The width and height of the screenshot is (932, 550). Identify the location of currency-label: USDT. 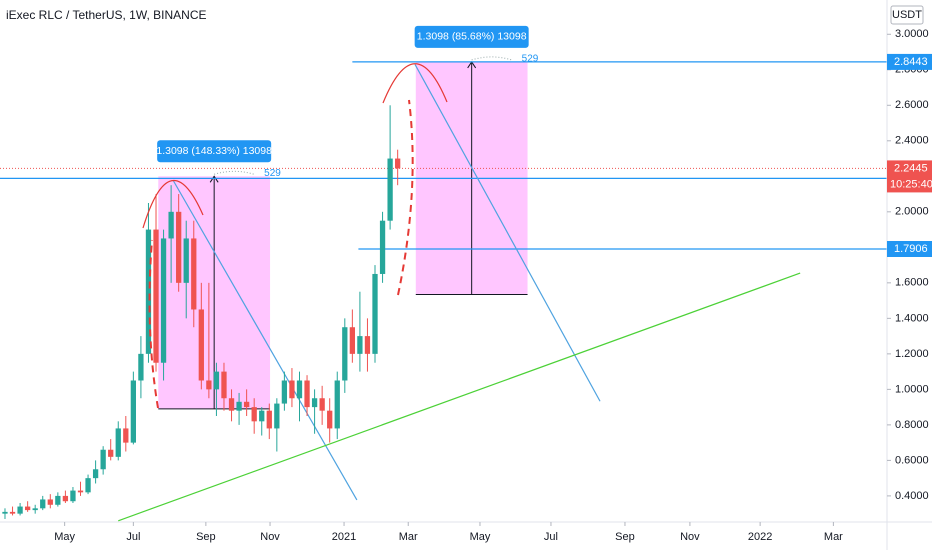
(907, 15).